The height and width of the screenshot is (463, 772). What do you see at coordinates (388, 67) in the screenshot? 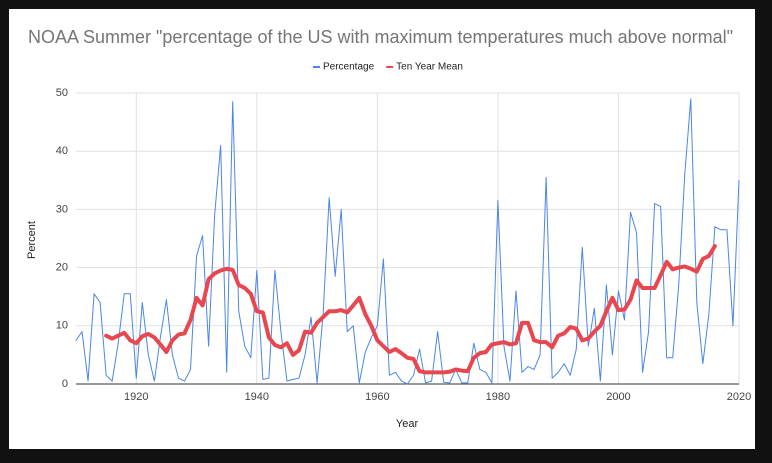
I see `legend: Percentage Ten Year Mean` at bounding box center [388, 67].